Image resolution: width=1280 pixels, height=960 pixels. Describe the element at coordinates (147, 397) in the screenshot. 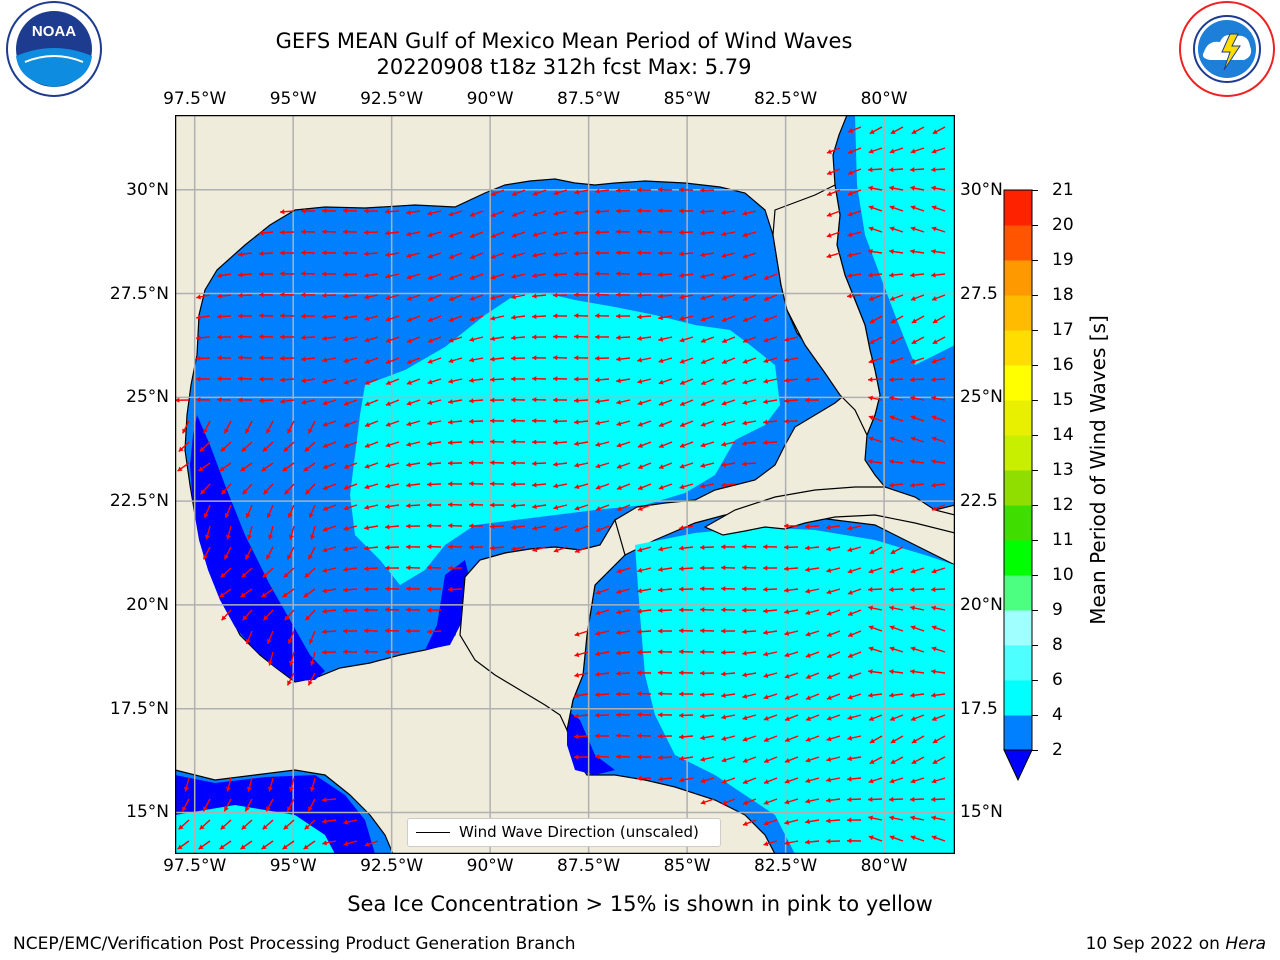

I see `lat-label: 25°N` at that location.